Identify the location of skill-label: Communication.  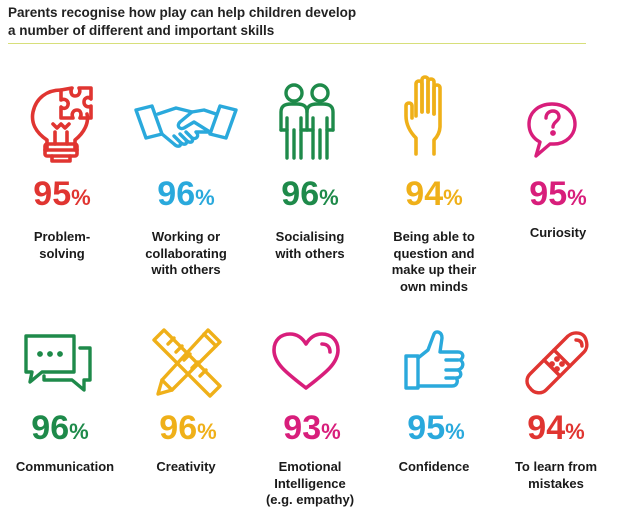
(65, 466).